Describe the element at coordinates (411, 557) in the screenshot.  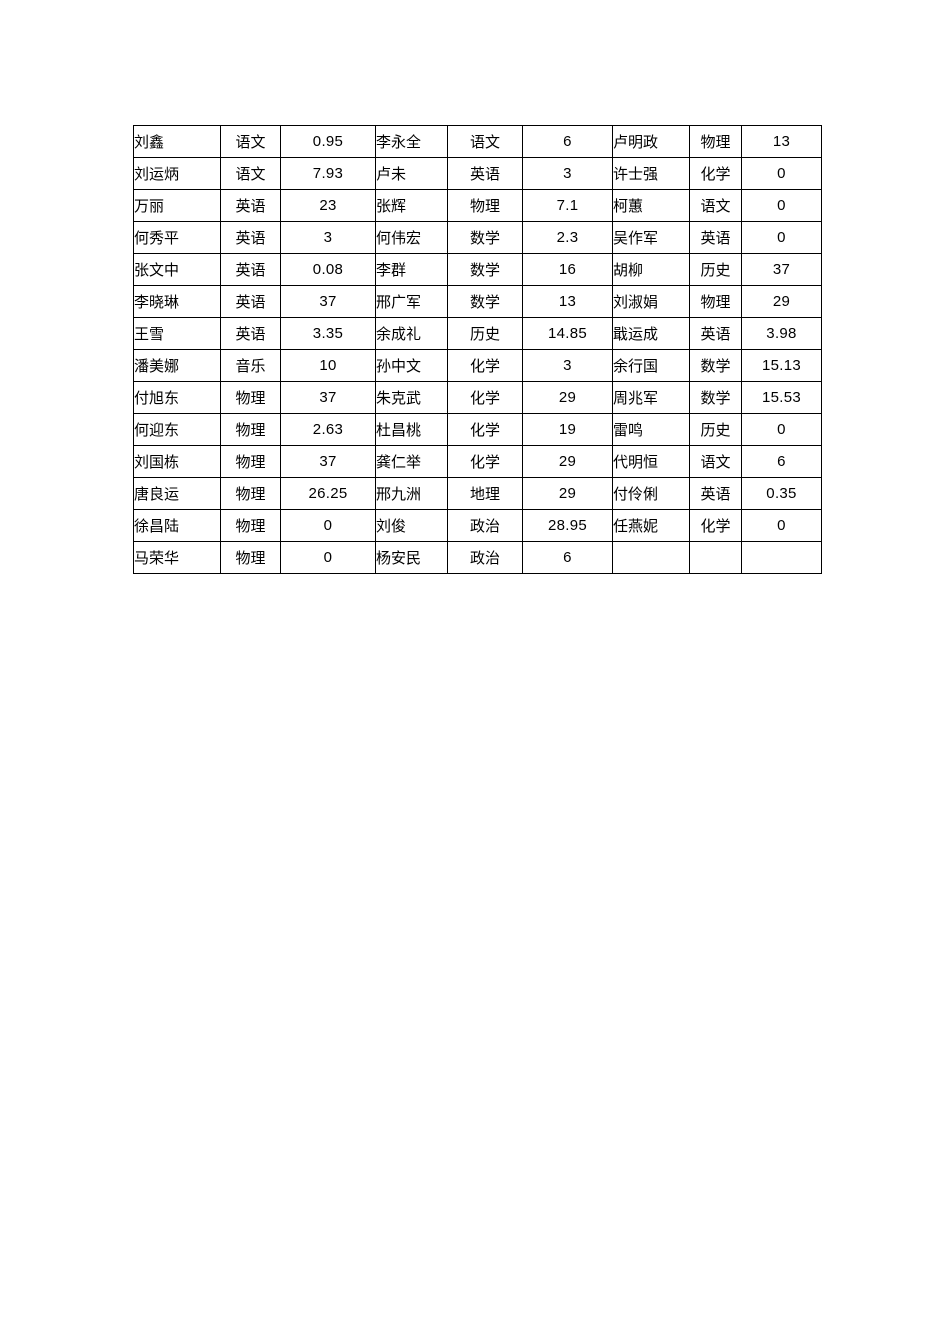
I see `student-name-cell: 杨安民` at that location.